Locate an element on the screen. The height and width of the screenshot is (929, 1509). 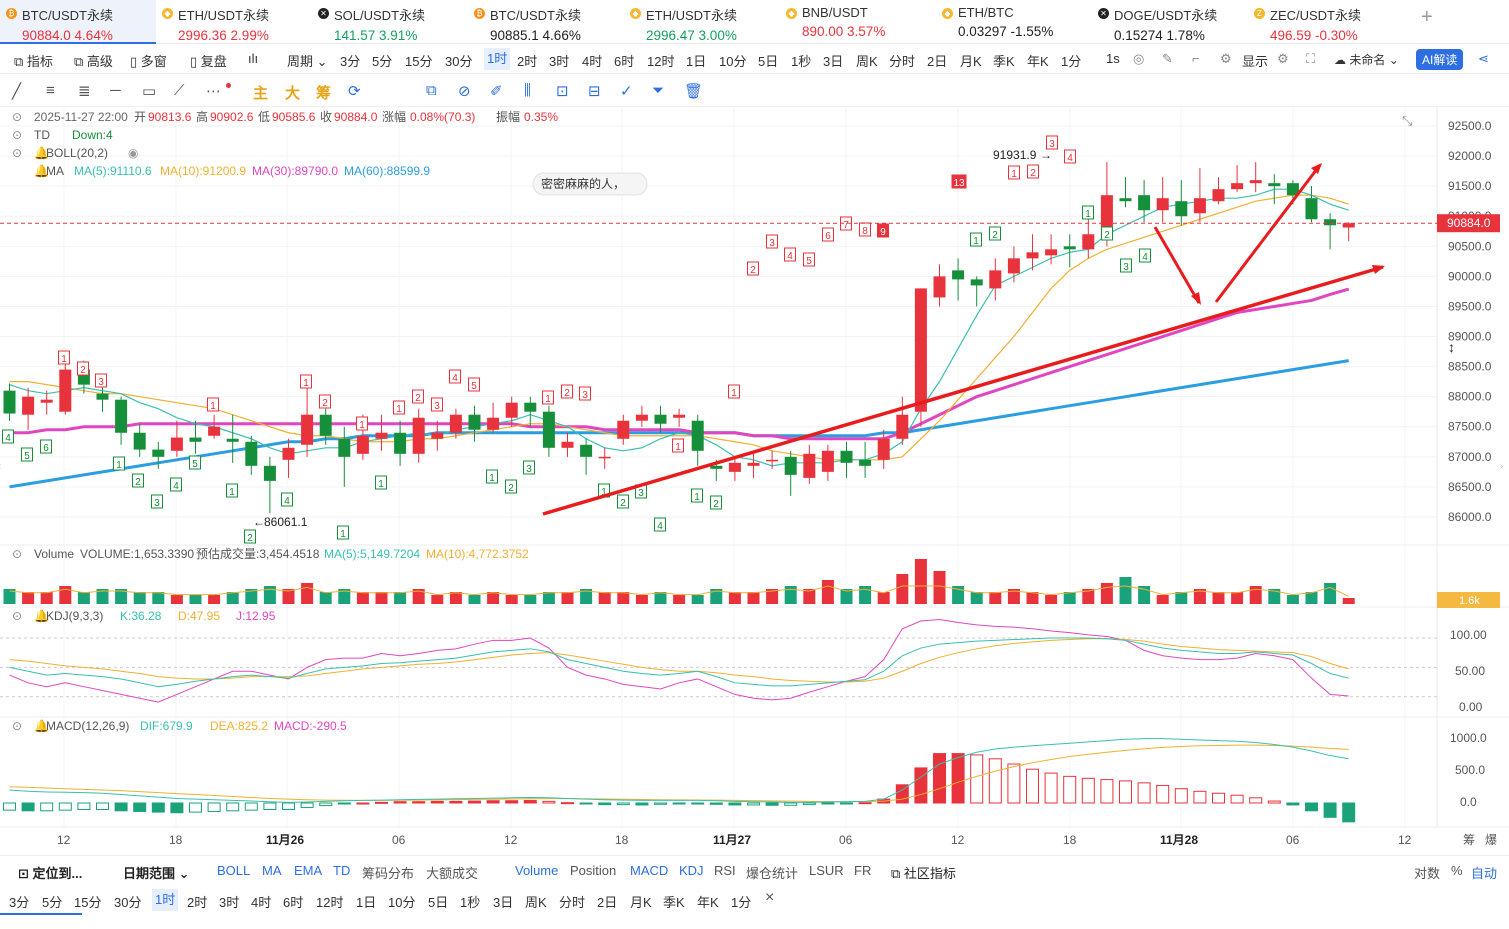
scale-option: 对数 is located at coordinates (1427, 873).